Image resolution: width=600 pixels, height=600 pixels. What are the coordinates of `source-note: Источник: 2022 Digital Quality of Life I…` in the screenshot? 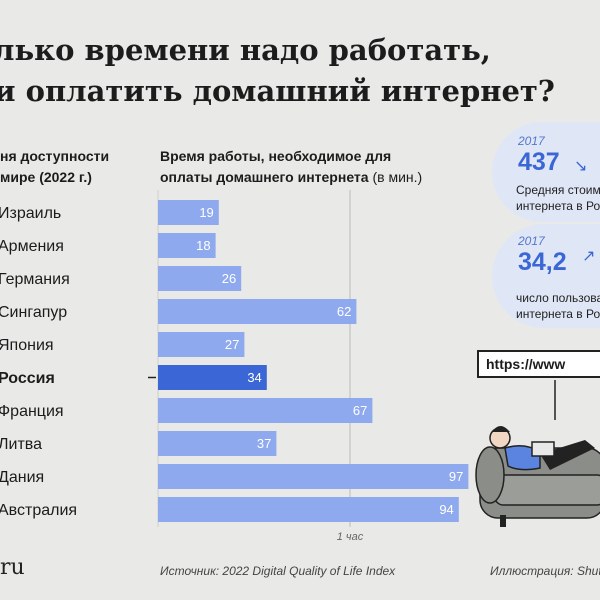 It's located at (278, 571).